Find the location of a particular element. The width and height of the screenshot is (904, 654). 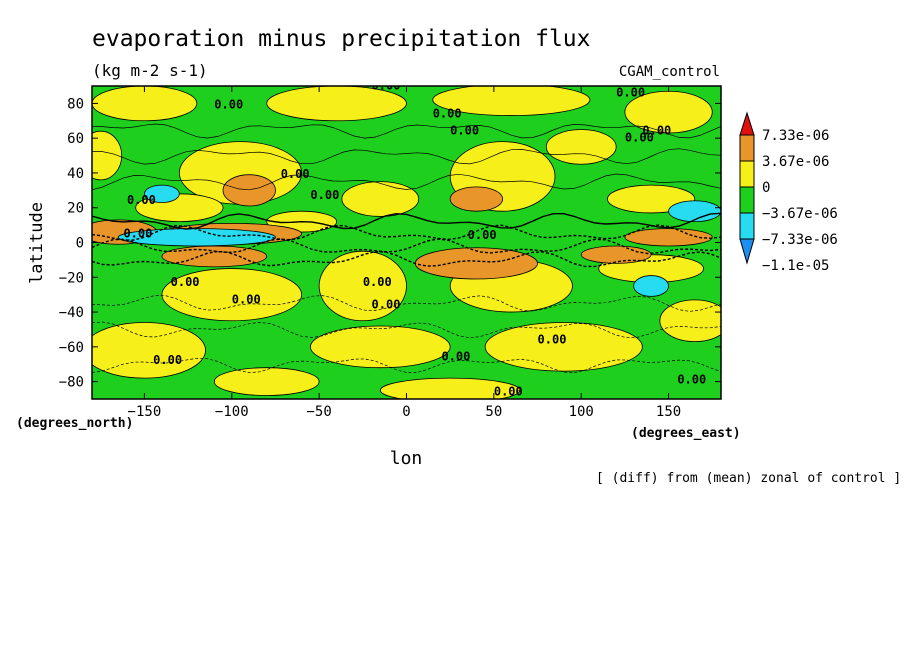

colorbar-bottom-arrow is located at coordinates (747, 251).